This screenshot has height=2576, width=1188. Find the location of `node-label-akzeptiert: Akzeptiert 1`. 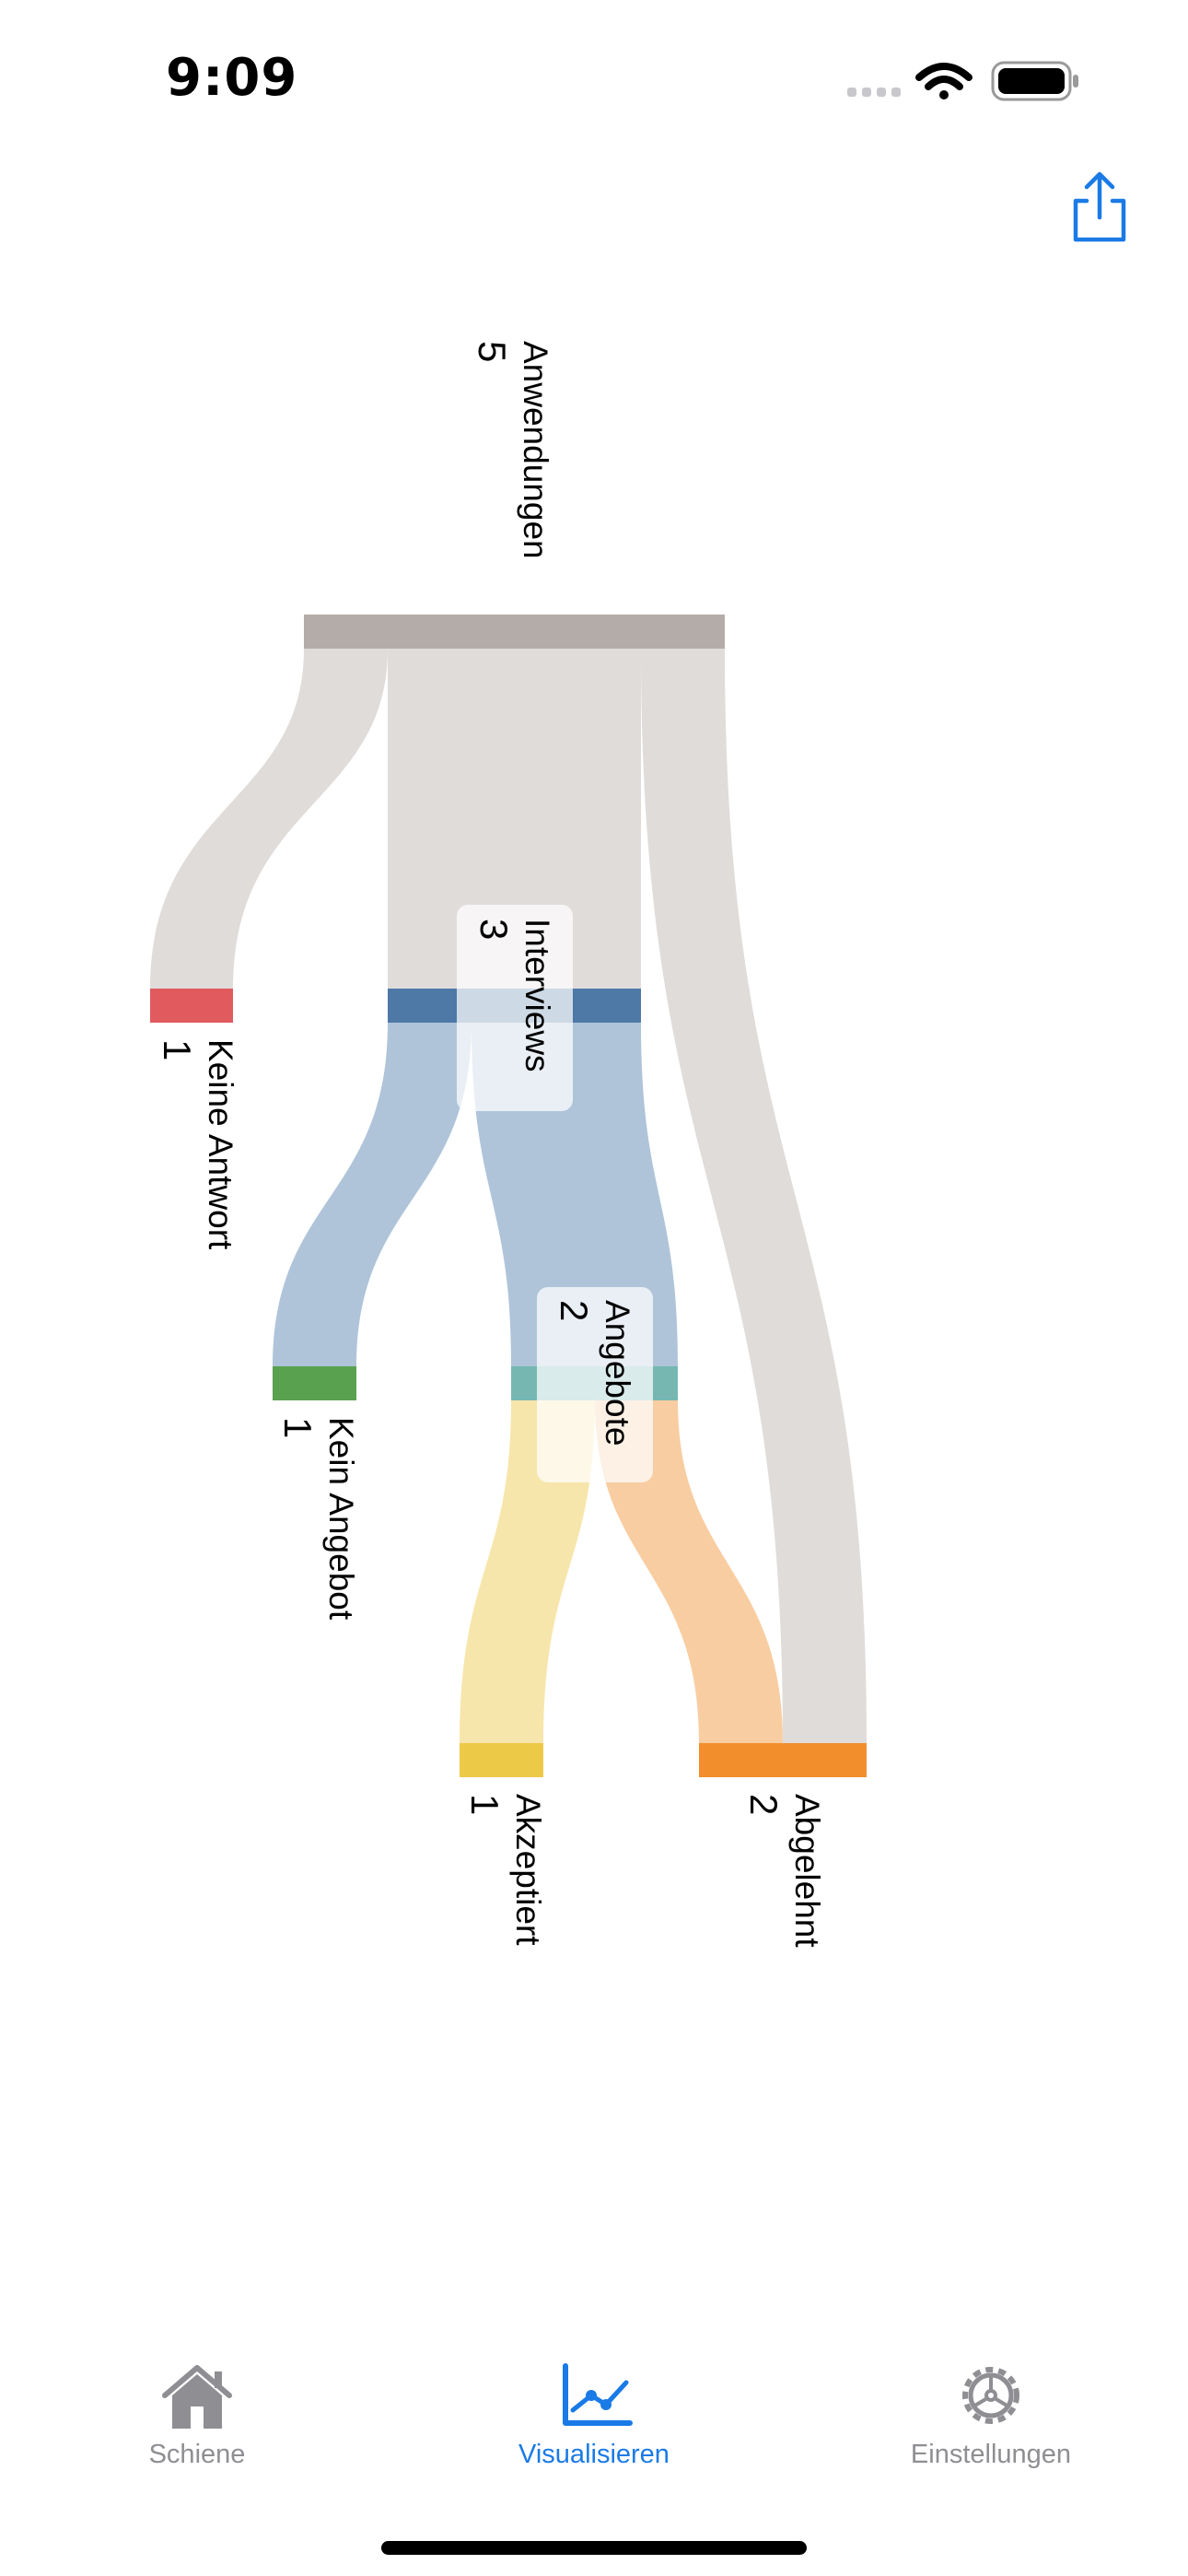

node-label-akzeptiert: Akzeptiert 1 is located at coordinates (505, 1870).